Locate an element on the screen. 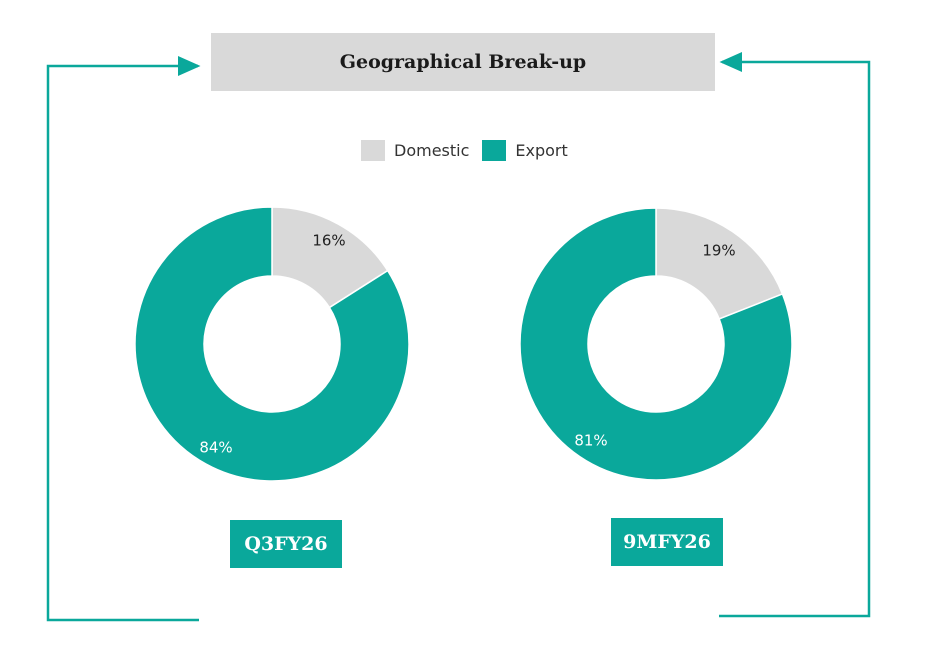  period-label-q3fy26: Q3FY26 is located at coordinates (286, 544).